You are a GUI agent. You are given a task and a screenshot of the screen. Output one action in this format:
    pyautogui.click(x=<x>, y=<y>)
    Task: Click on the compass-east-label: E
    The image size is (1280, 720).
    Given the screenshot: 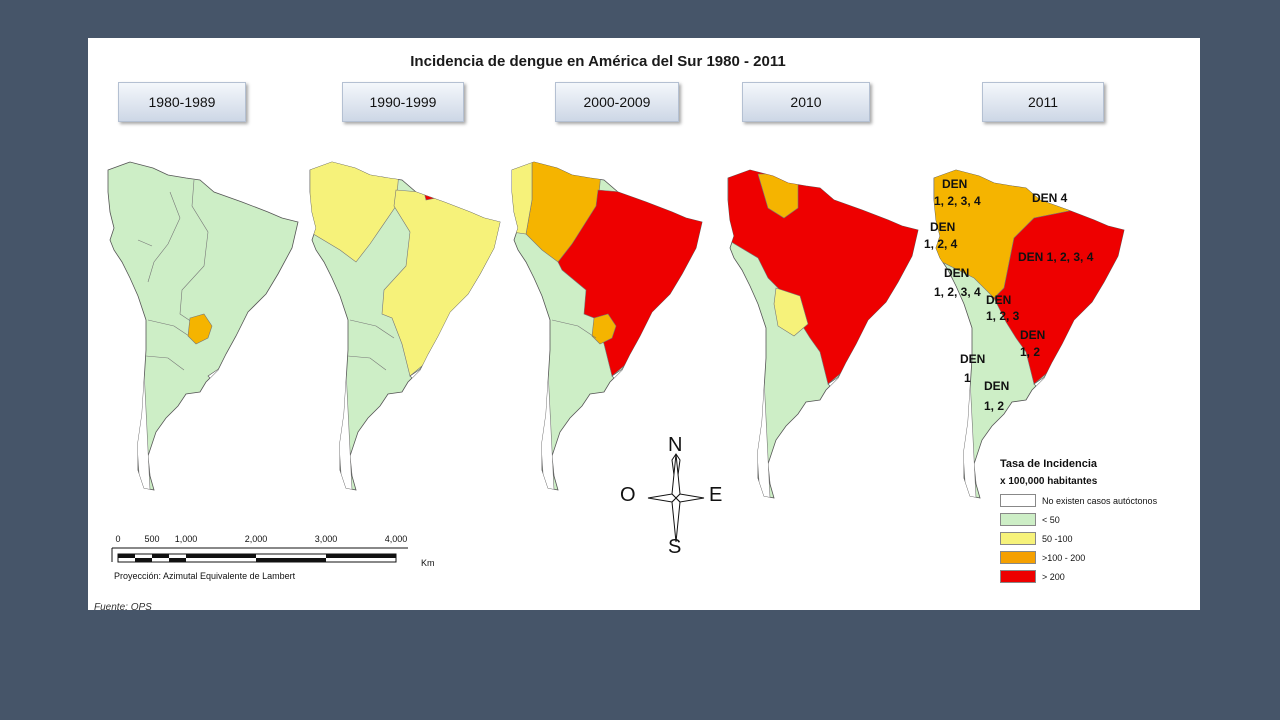 What is the action you would take?
    pyautogui.click(x=716, y=495)
    